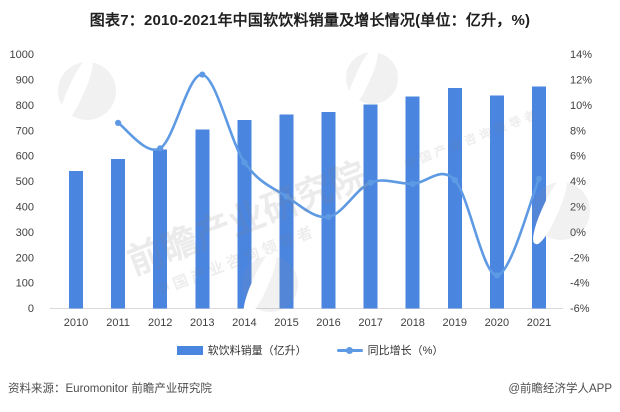 This screenshot has height=412, width=620. I want to click on bar-2010, so click(76, 239).